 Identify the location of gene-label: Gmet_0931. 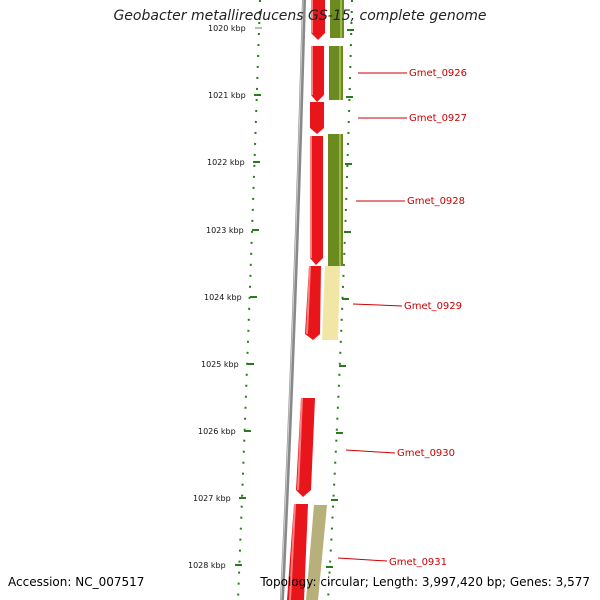
(418, 562).